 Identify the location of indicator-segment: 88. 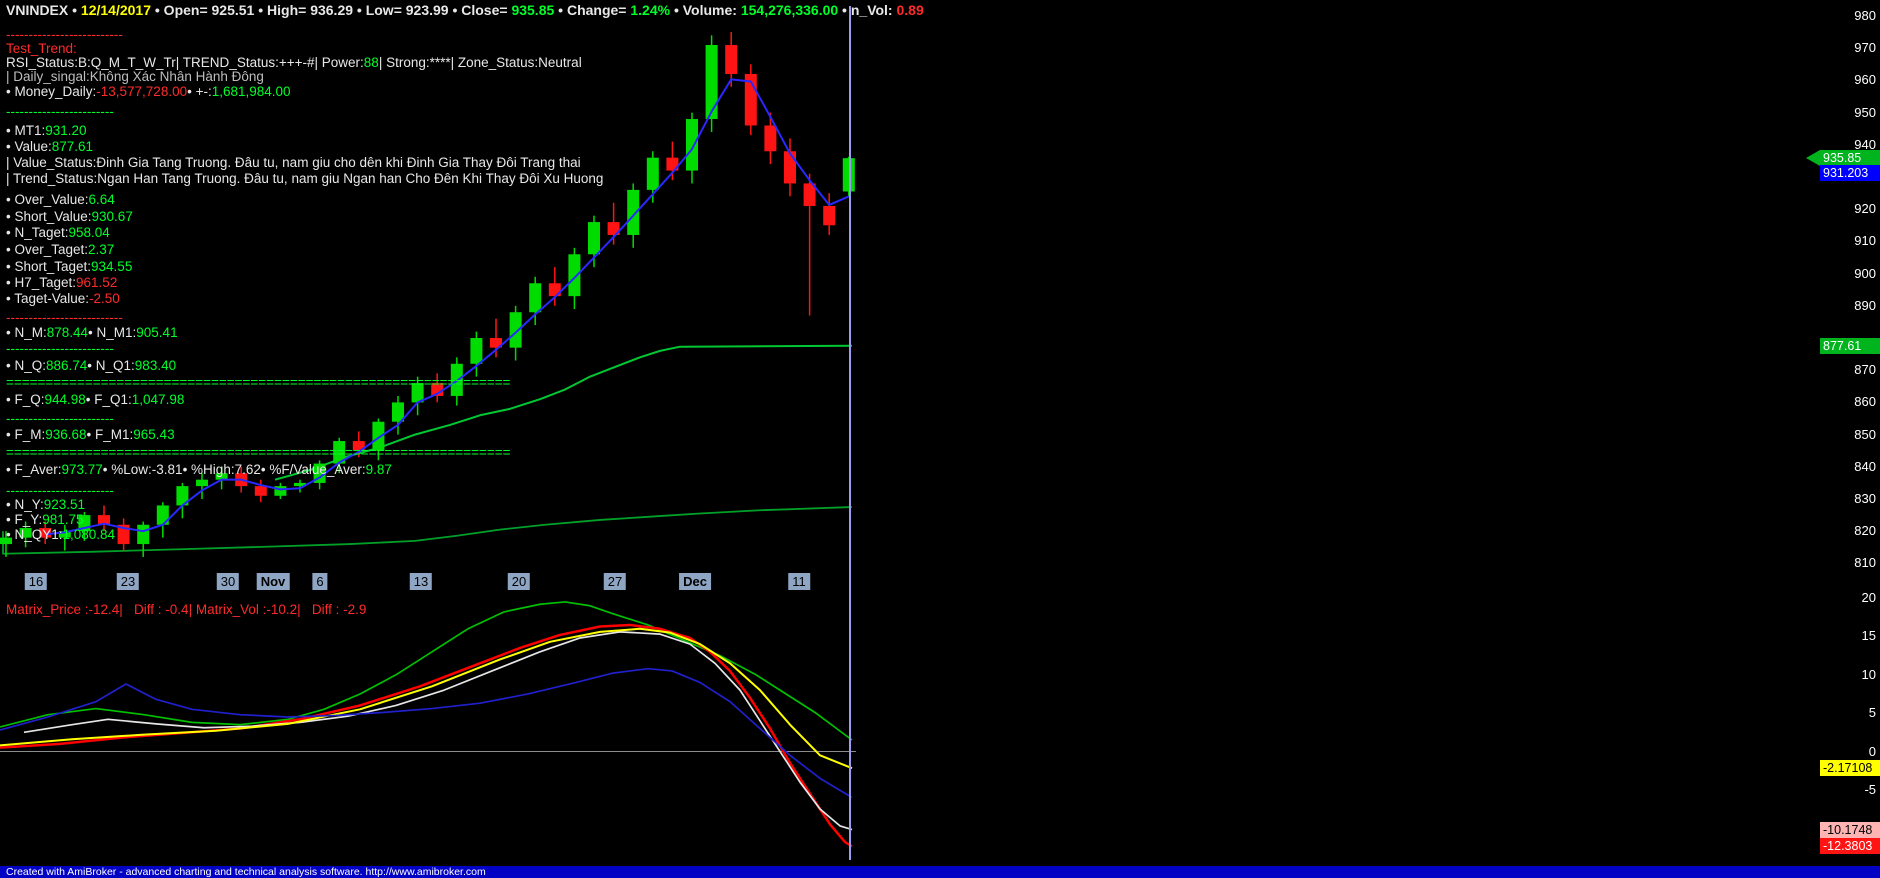
(371, 62).